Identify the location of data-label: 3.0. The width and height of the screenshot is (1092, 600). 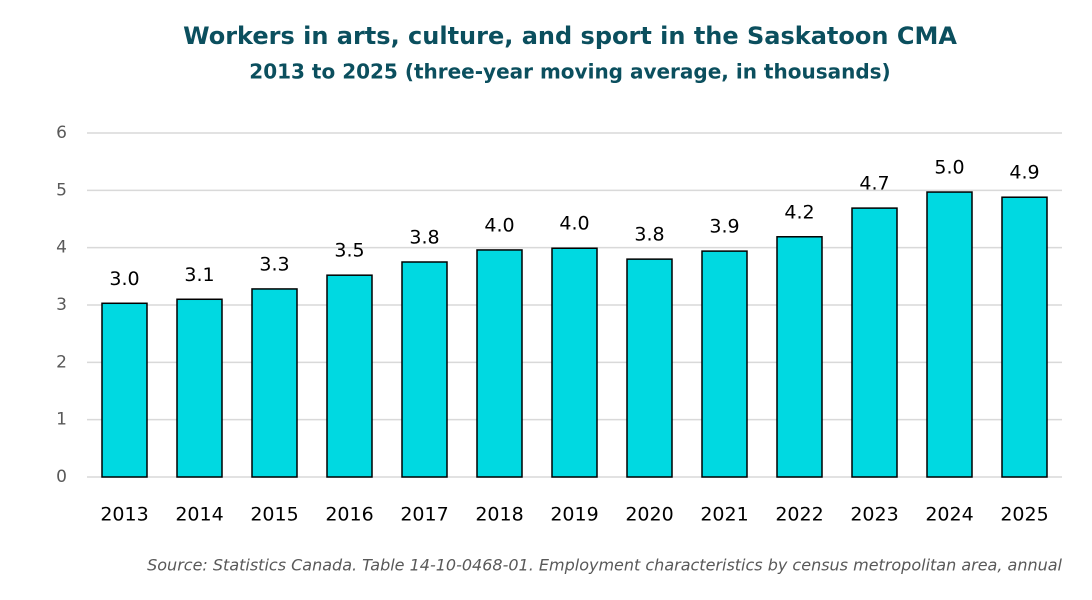
(124, 279).